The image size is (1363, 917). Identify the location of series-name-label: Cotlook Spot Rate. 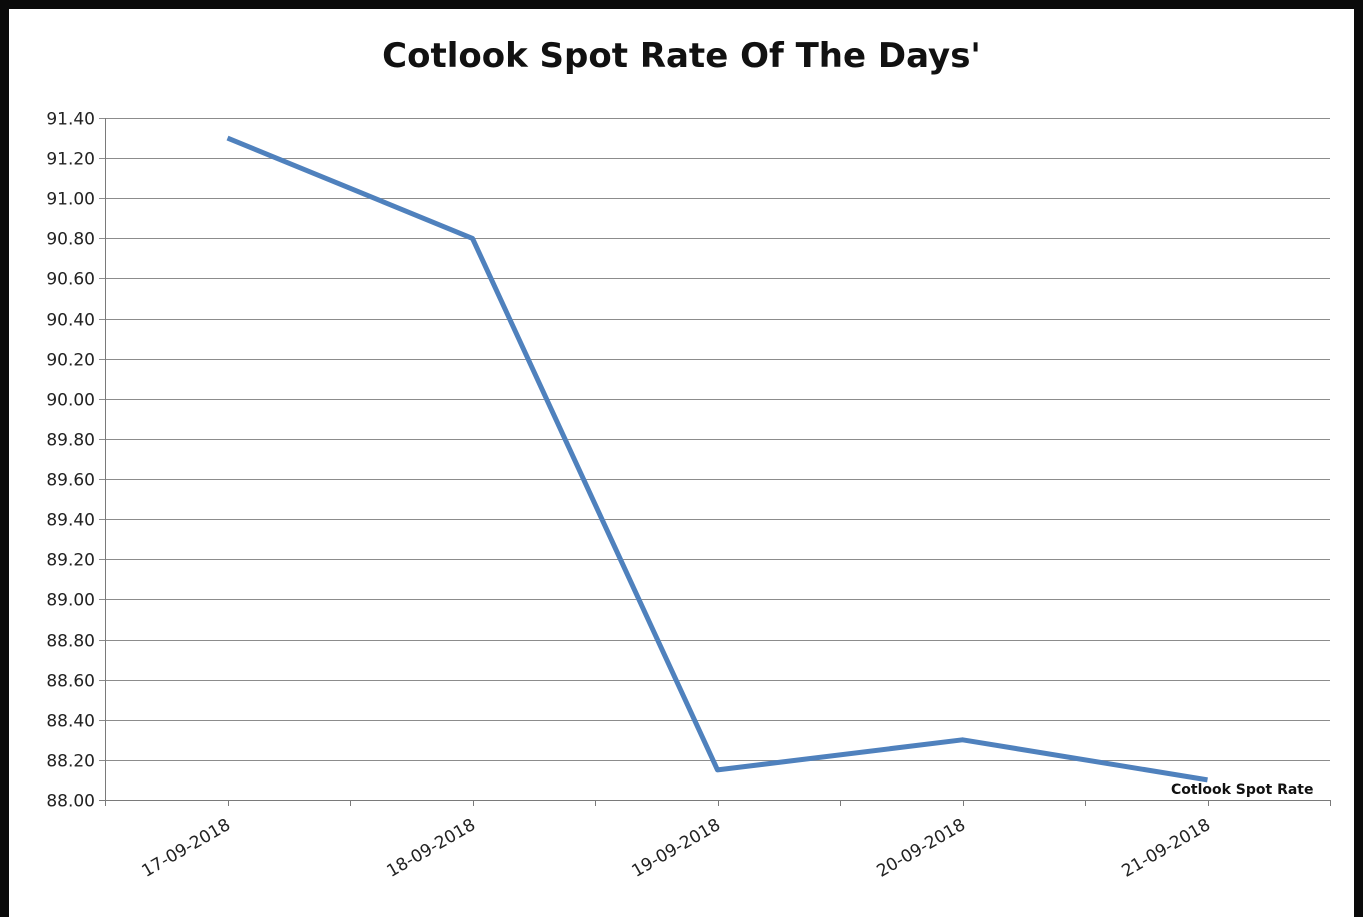
(1242, 790).